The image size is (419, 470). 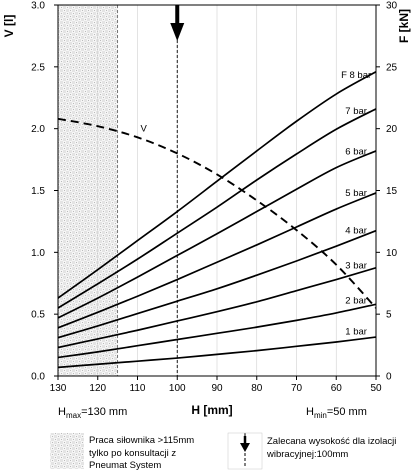 What do you see at coordinates (132, 453) in the screenshot?
I see `legend-hatch-line-2: tylko po konsultacji z` at bounding box center [132, 453].